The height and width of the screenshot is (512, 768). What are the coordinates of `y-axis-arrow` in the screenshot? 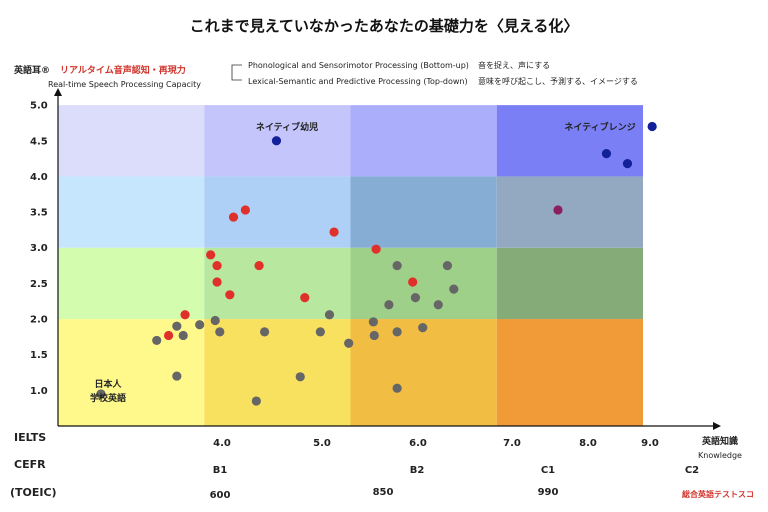 It's located at (58, 92).